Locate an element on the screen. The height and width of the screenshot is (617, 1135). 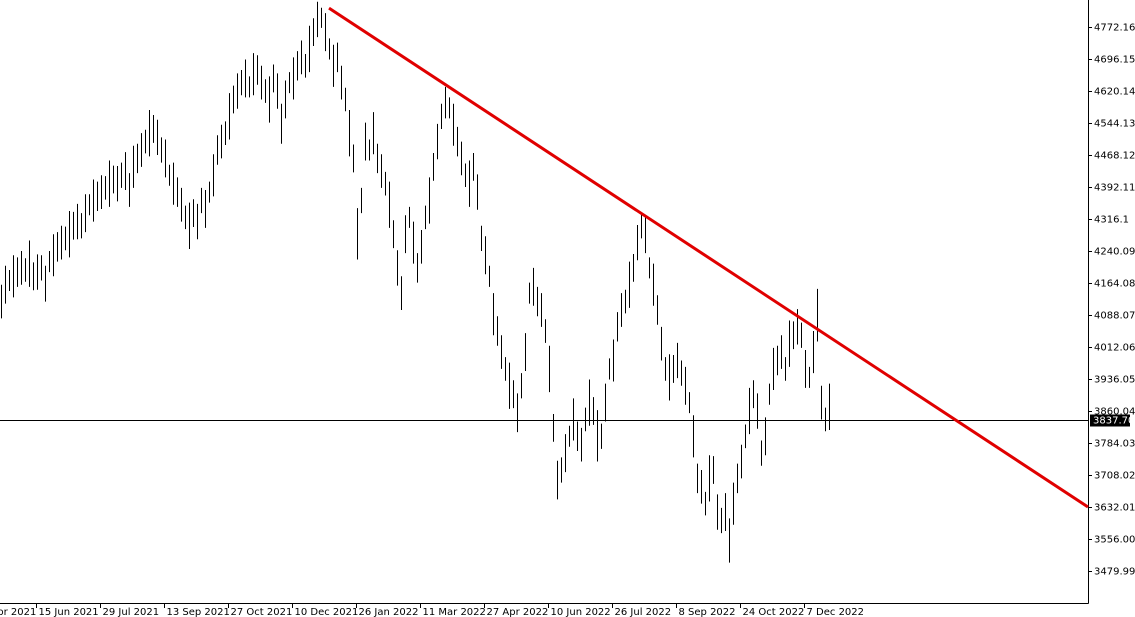
y-tick-label: 3479.99 is located at coordinates (1114, 572).